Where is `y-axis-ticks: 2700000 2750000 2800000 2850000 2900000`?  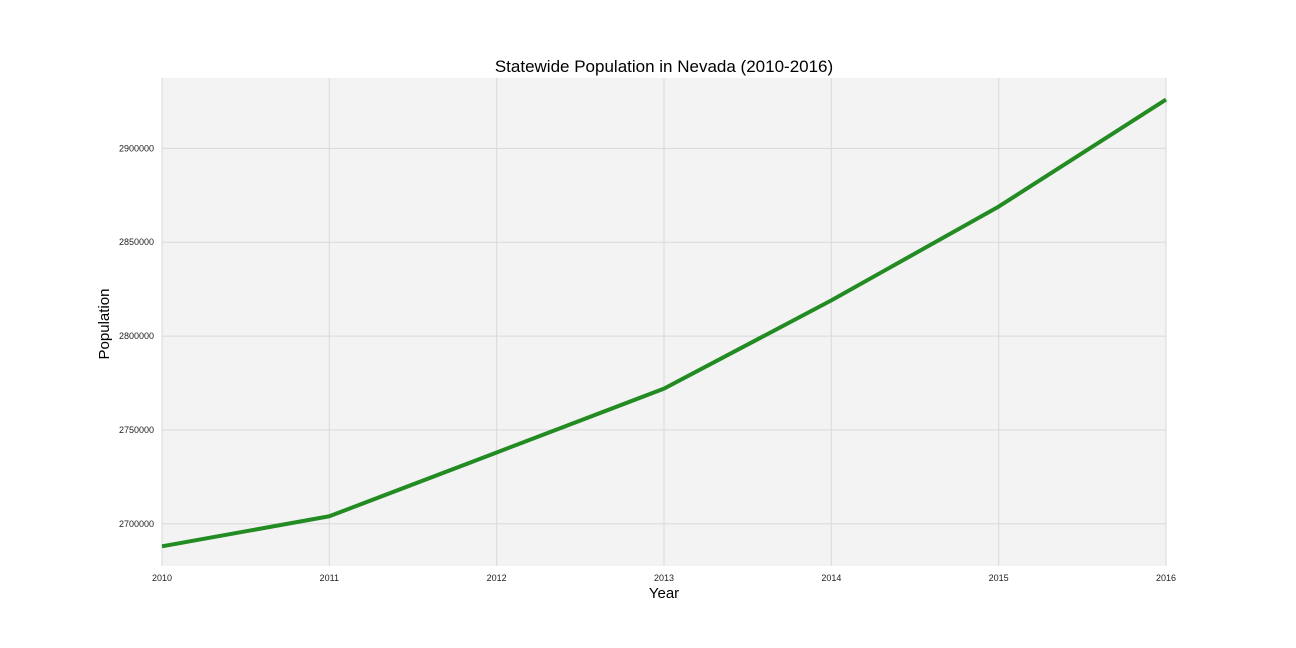
y-axis-ticks: 2700000 2750000 2800000 2850000 2900000 is located at coordinates (136, 335).